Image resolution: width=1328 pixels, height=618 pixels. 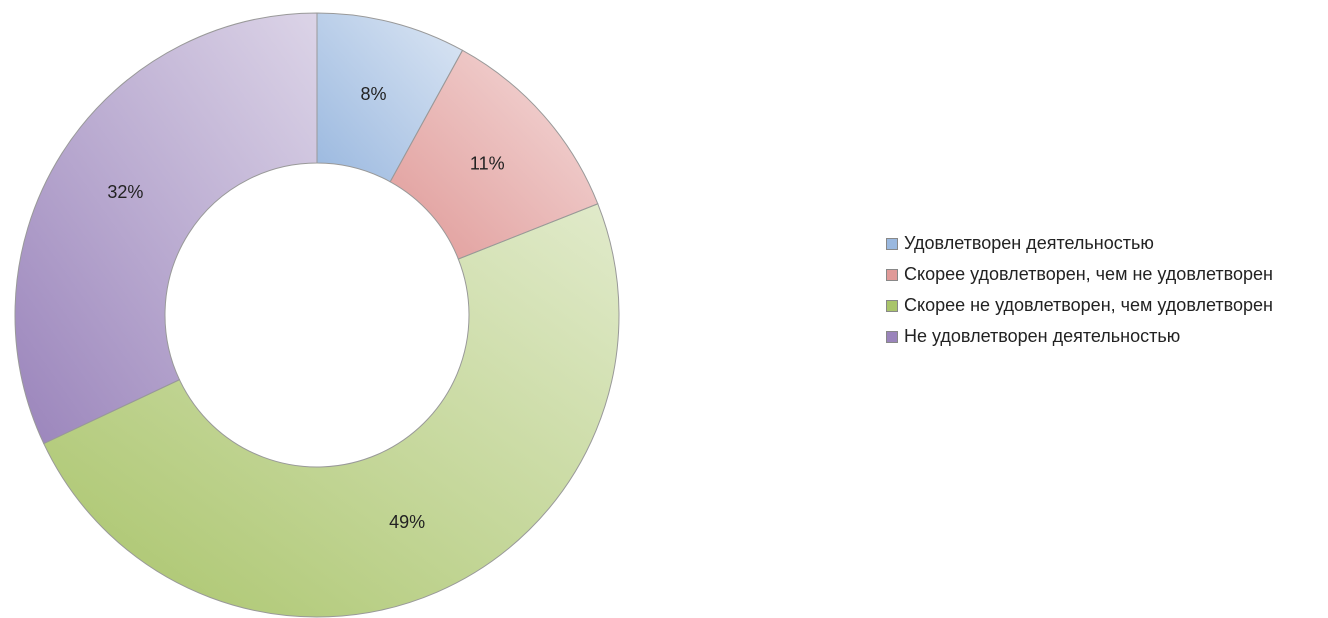 What do you see at coordinates (487, 164) in the screenshot?
I see `data-label: 11%` at bounding box center [487, 164].